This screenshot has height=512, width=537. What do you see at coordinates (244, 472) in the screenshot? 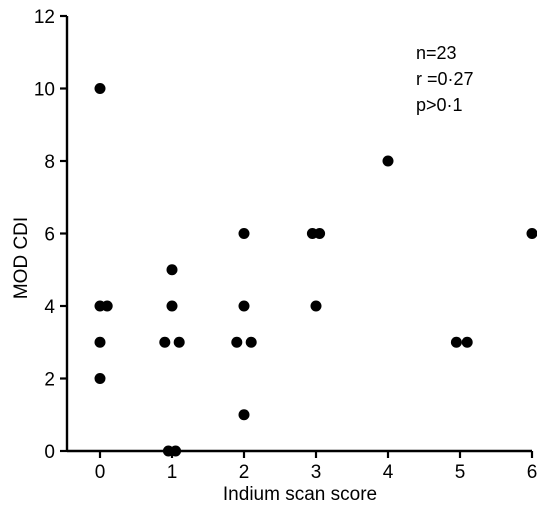
I see `x-tick-label: 2` at bounding box center [244, 472].